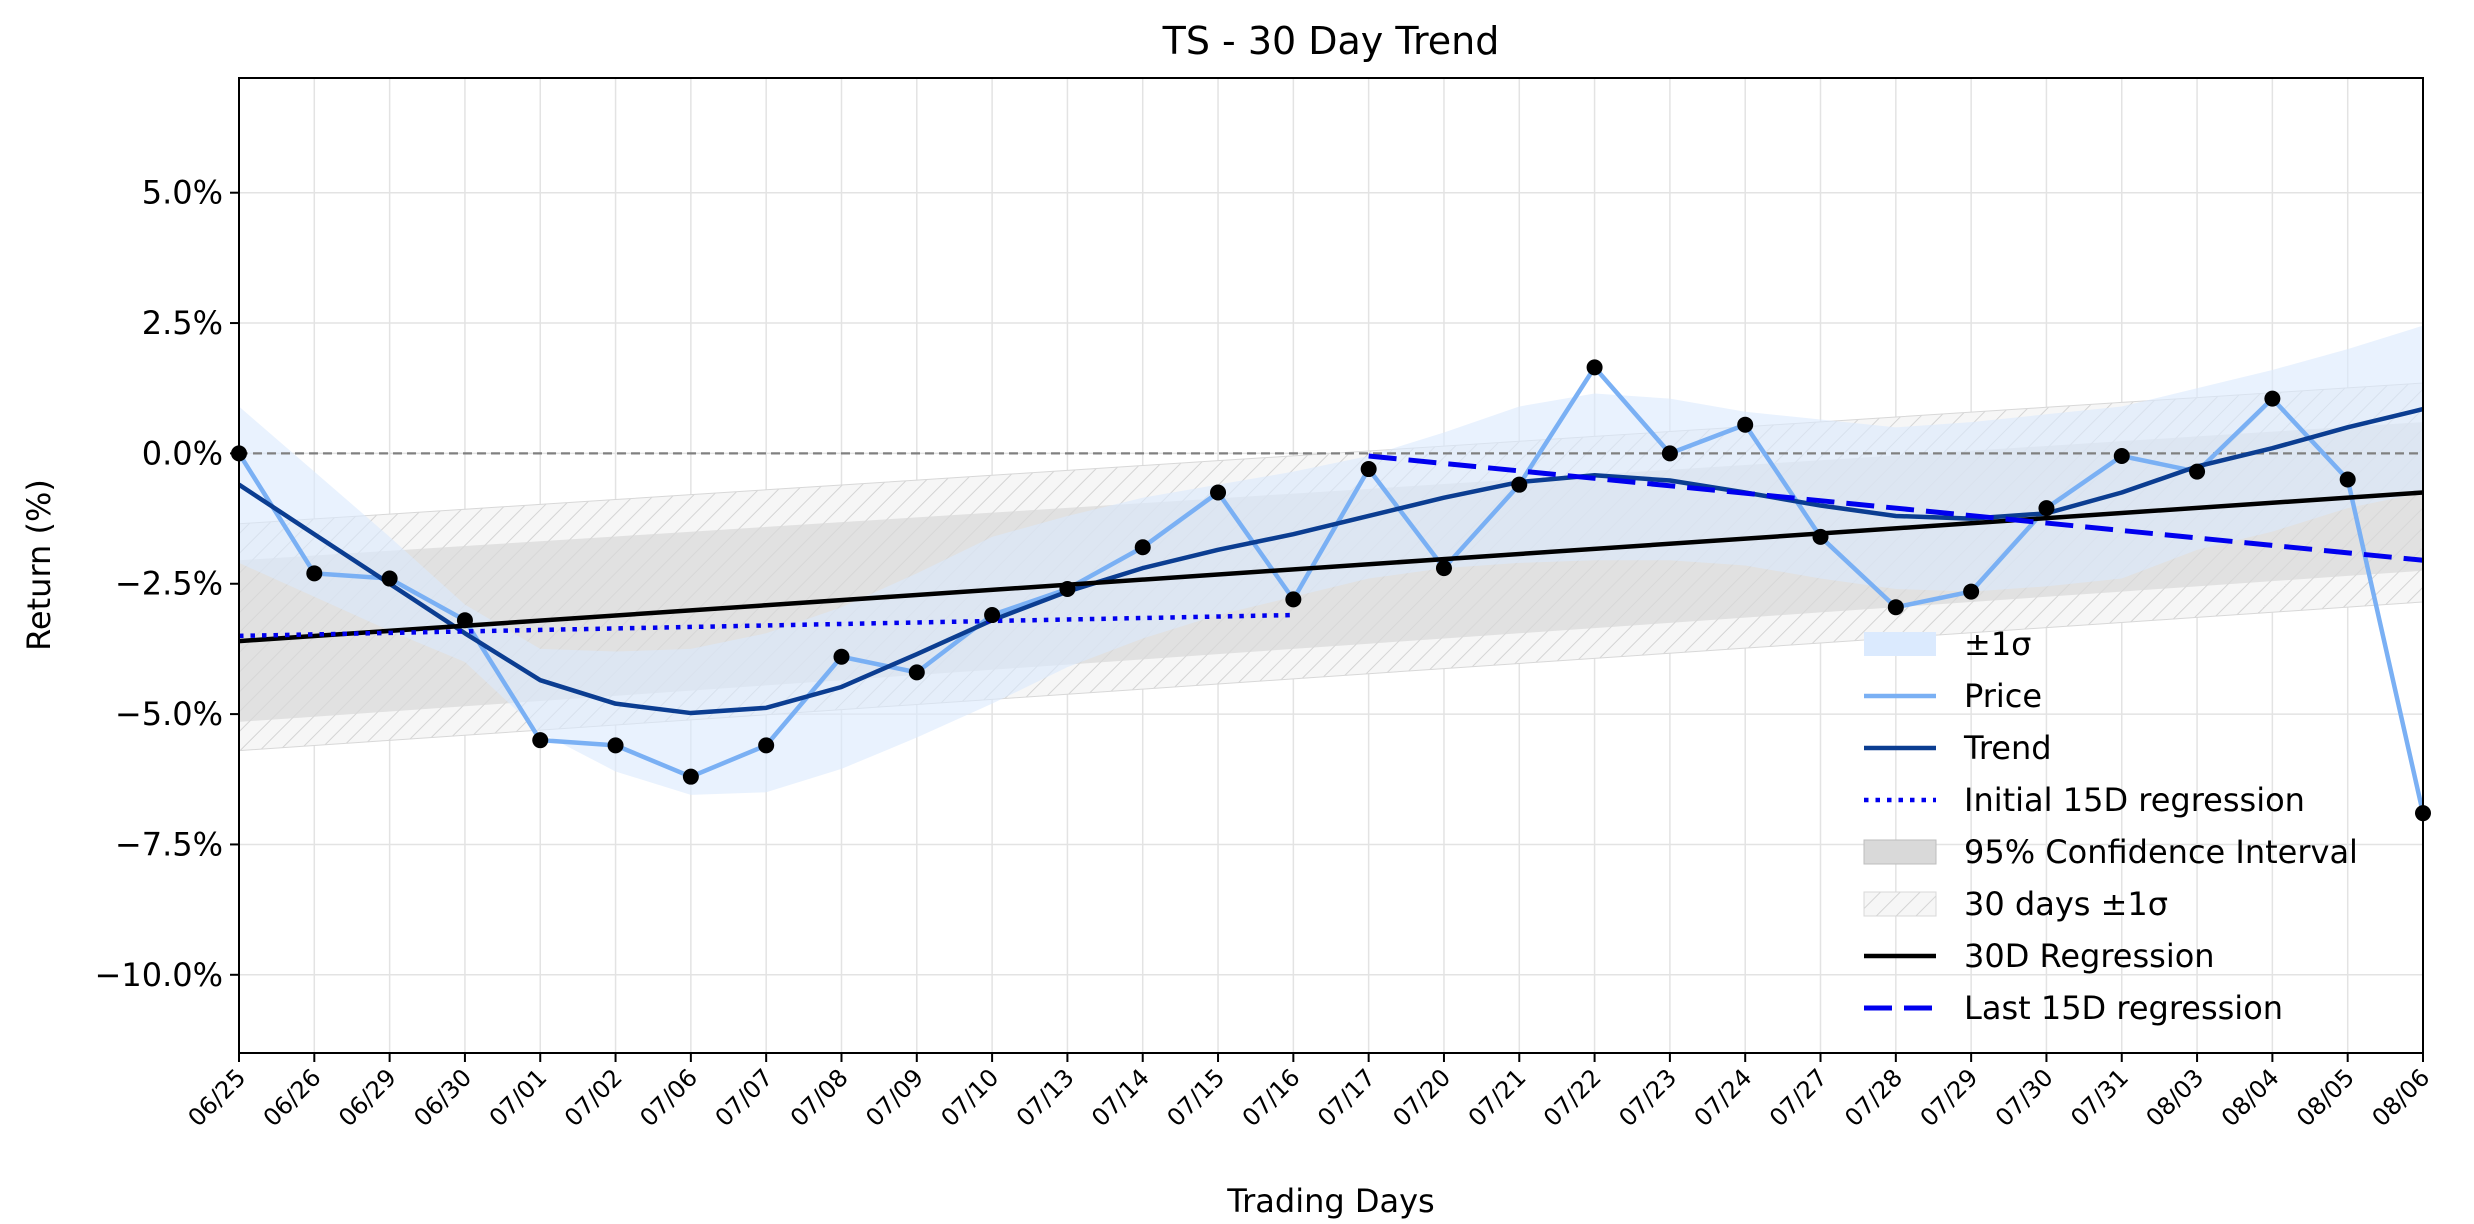 Image resolution: width=2474 pixels, height=1224 pixels. Describe the element at coordinates (894, 1097) in the screenshot. I see `x-tick-label: 07/09` at that location.